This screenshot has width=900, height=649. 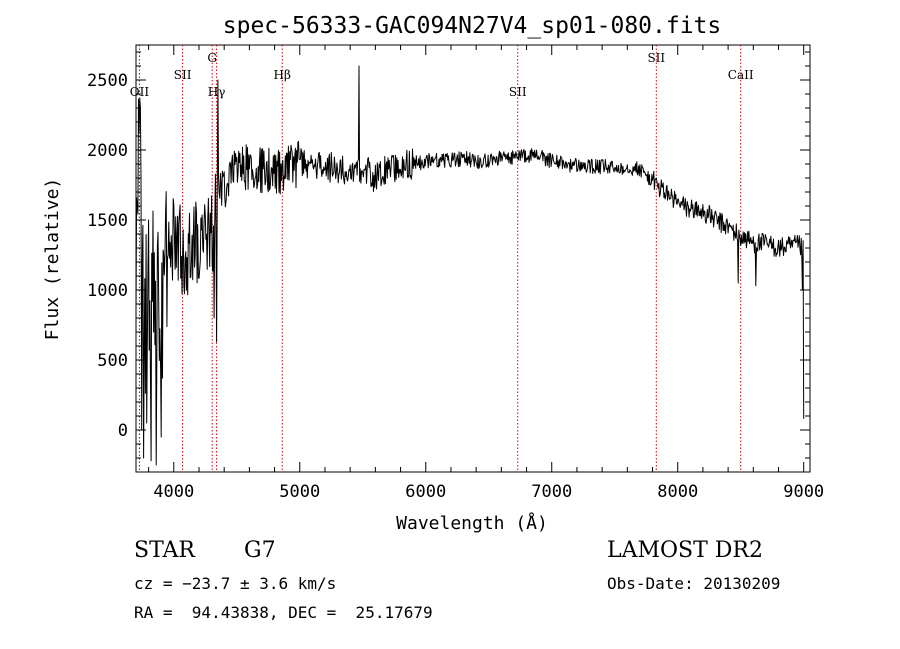 I want to click on x-tick-label: 4000, so click(x=173, y=492).